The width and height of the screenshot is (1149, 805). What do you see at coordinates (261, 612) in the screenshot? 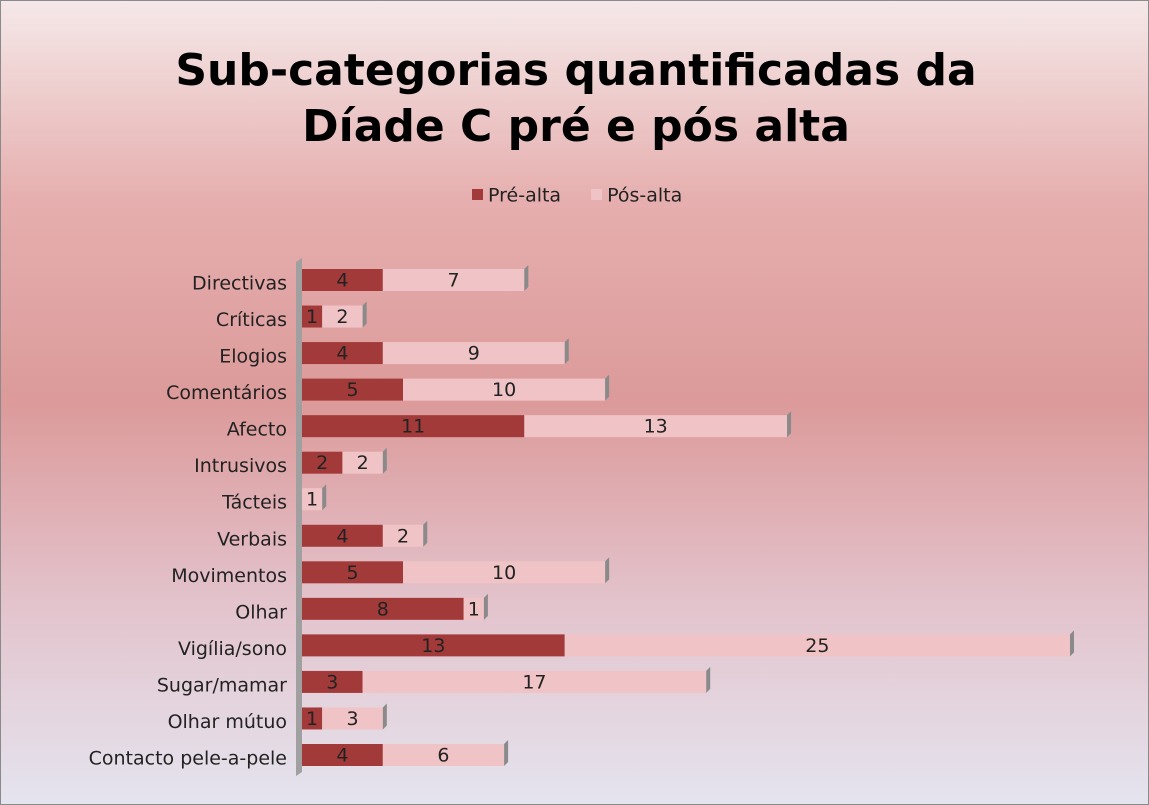
I see `y-tick-label: Olhar` at bounding box center [261, 612].